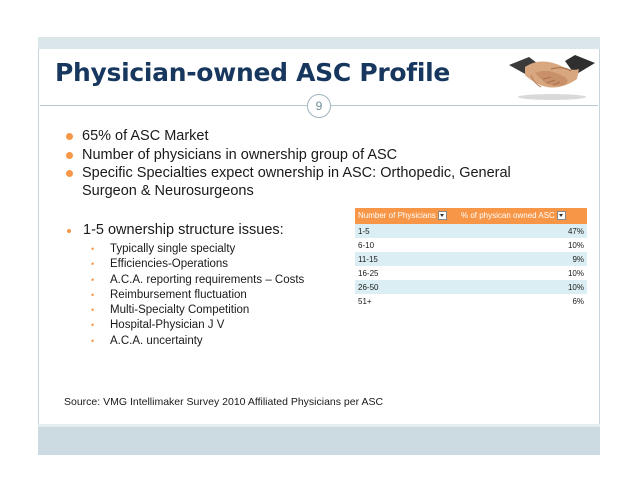 The width and height of the screenshot is (638, 493). I want to click on table-cell: 47%, so click(522, 231).